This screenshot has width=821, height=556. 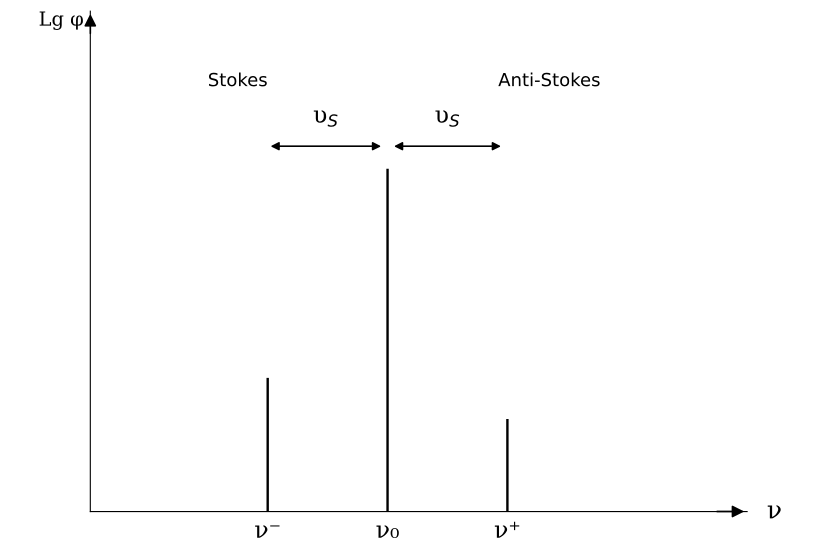 I want to click on text: Lg φ, so click(x=61, y=20).